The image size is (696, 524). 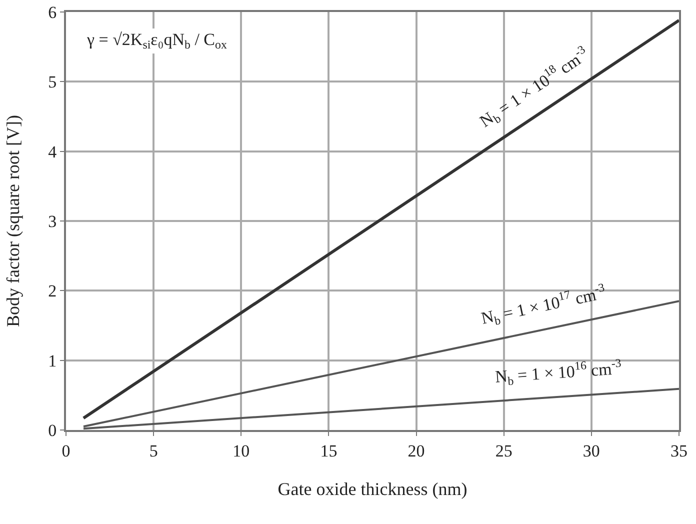 I want to click on x-tick-label: 0, so click(x=66, y=450).